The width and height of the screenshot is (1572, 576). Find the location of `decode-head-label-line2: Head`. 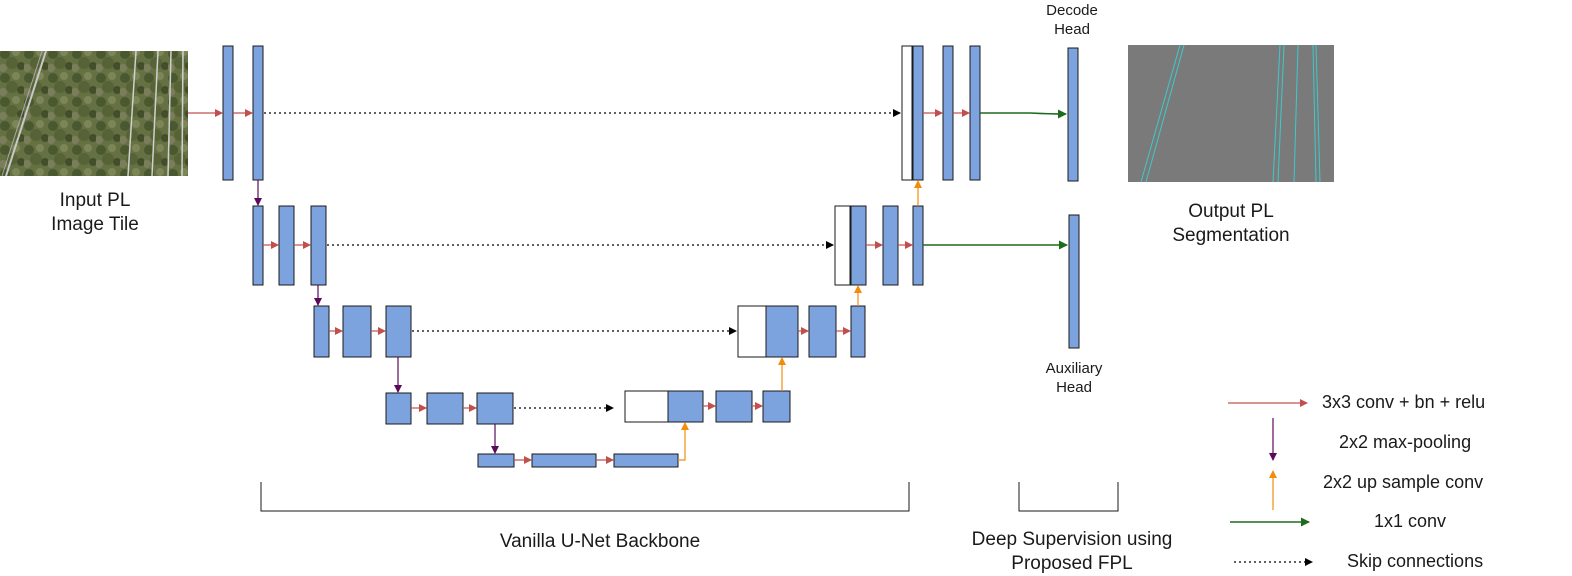

decode-head-label-line2: Head is located at coordinates (1072, 29).